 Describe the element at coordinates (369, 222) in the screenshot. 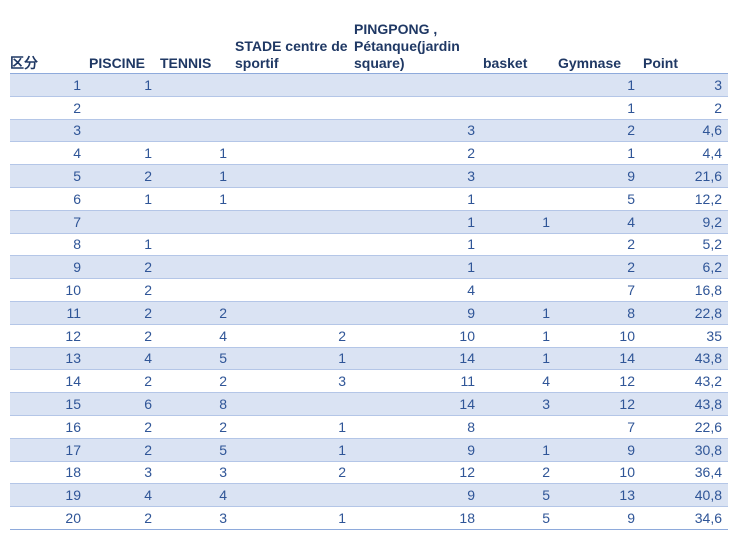

I see `table-row: 7 1 1 4 9,2` at that location.